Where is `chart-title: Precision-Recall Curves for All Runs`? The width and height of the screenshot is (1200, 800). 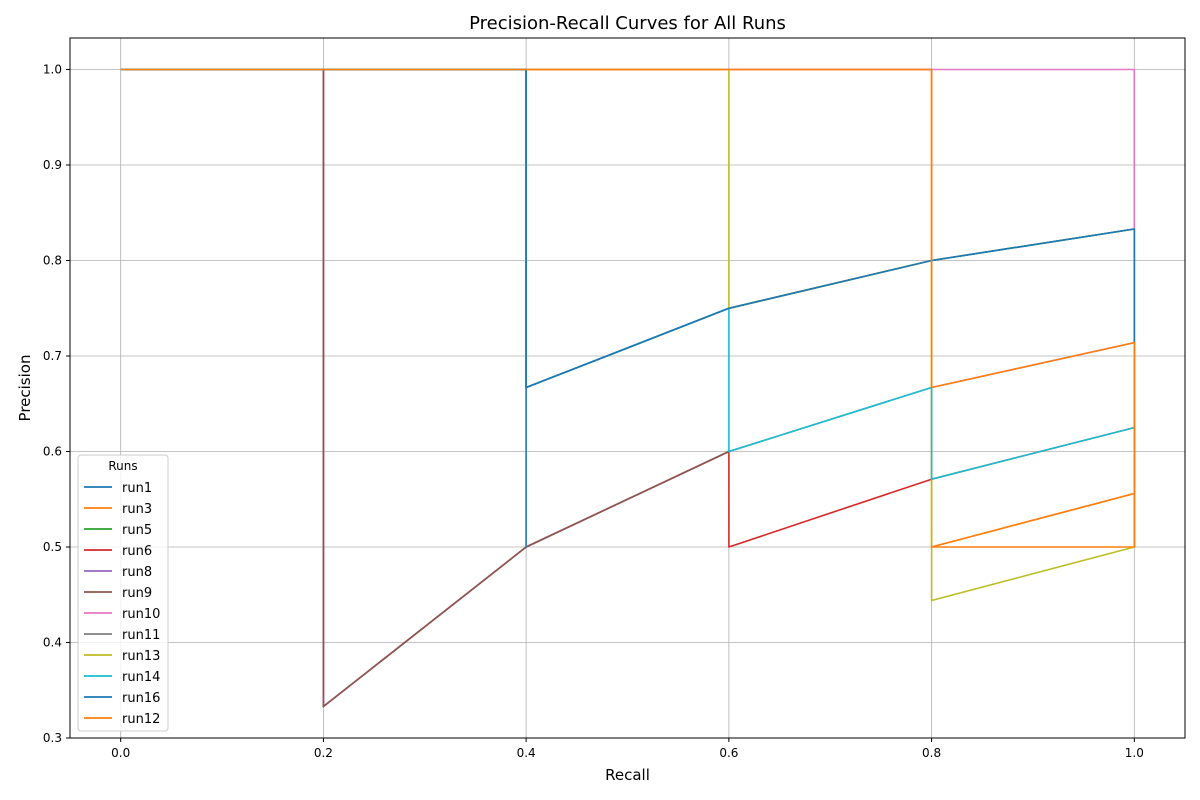
chart-title: Precision-Recall Curves for All Runs is located at coordinates (627, 23).